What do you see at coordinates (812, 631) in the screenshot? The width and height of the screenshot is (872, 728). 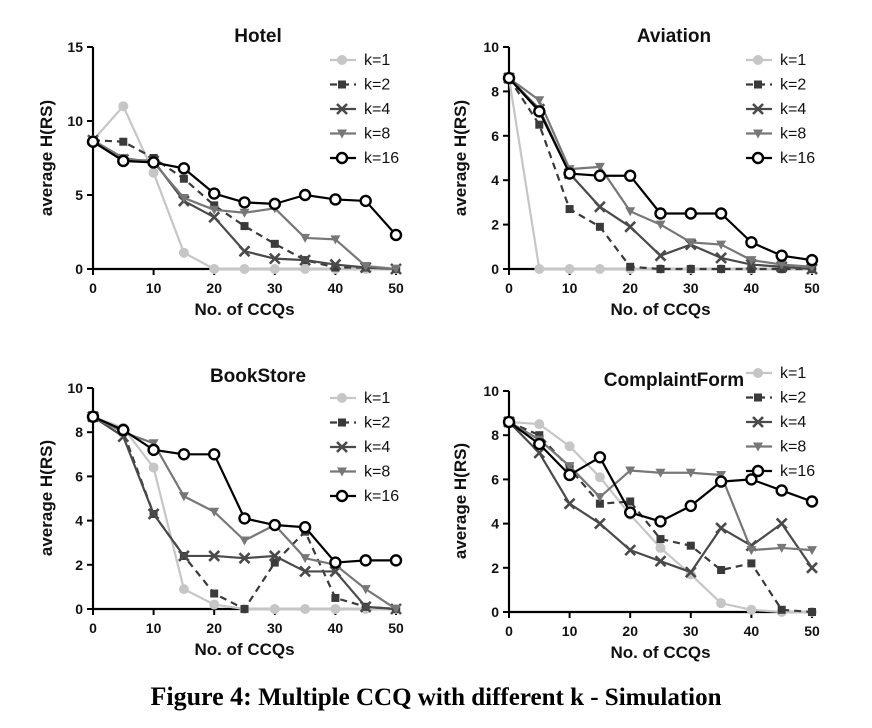 I see `x-tick-label: 50` at bounding box center [812, 631].